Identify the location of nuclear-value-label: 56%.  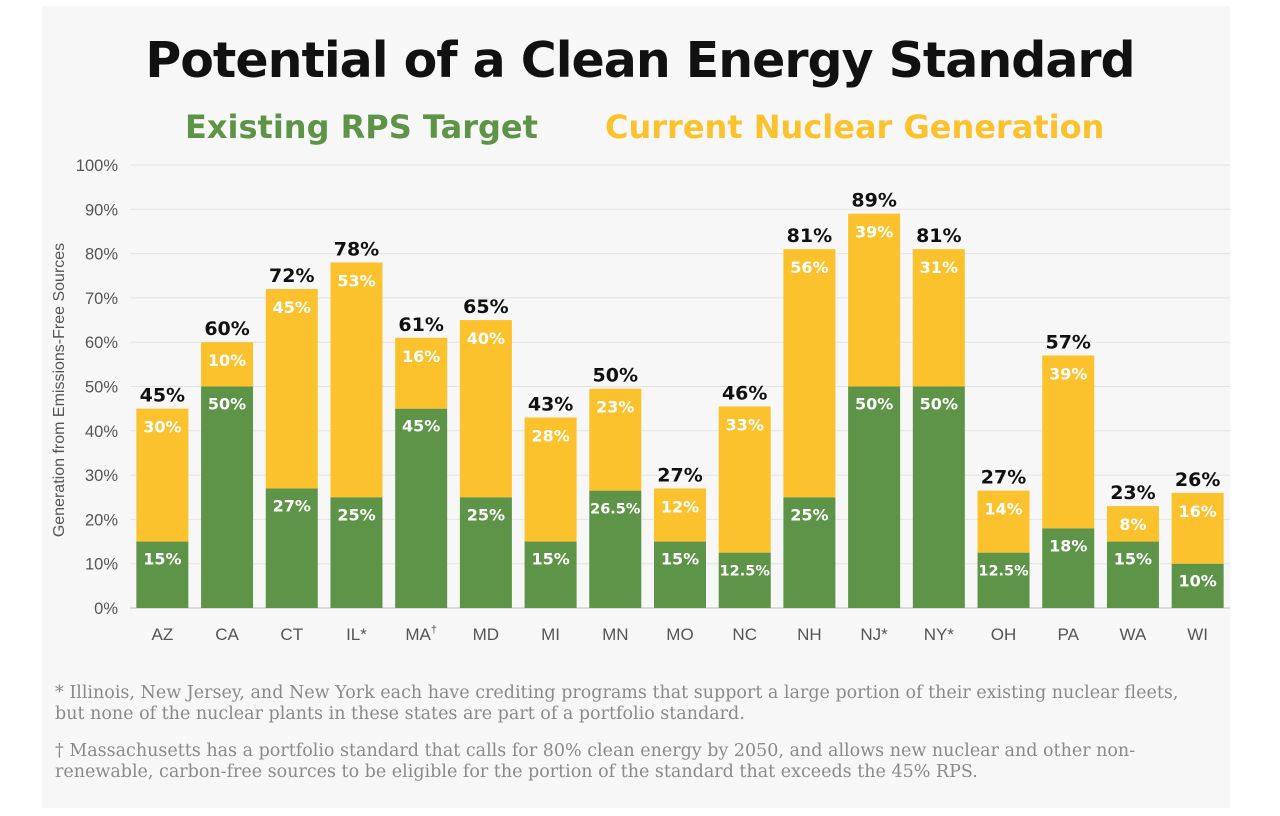
(809, 267).